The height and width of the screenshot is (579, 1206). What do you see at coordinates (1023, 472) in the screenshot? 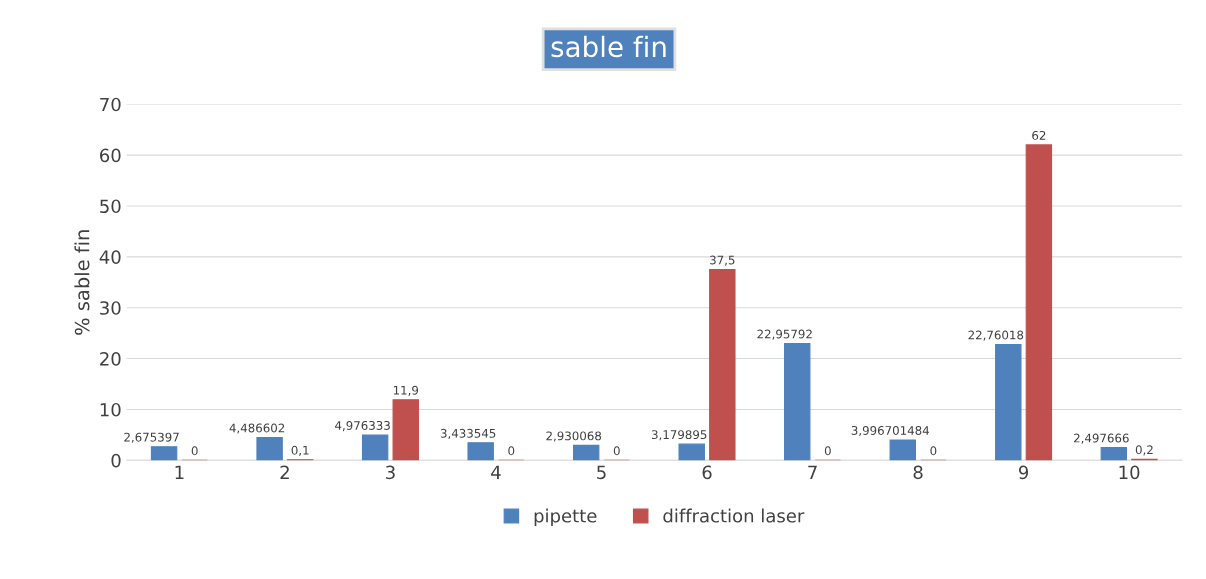
I see `x-tick-label: 9` at bounding box center [1023, 472].